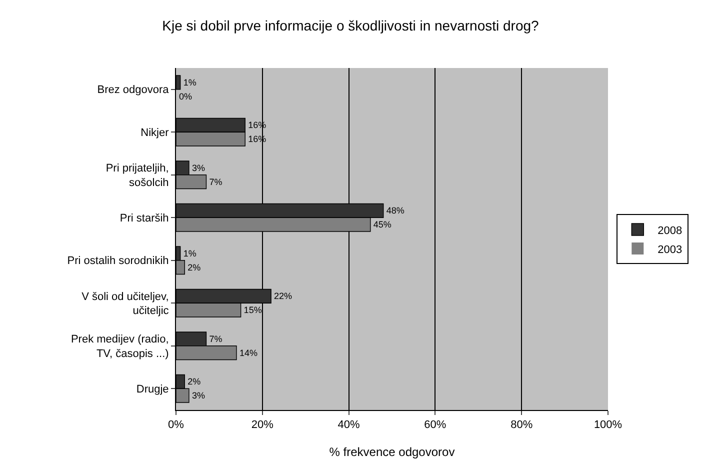 The height and width of the screenshot is (465, 701). What do you see at coordinates (521, 425) in the screenshot?
I see `x-tick-label: 80%` at bounding box center [521, 425].